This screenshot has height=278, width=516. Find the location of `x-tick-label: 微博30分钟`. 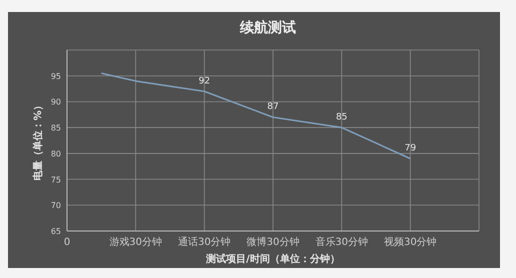

x-tick-label: 微博30分钟 is located at coordinates (273, 242).